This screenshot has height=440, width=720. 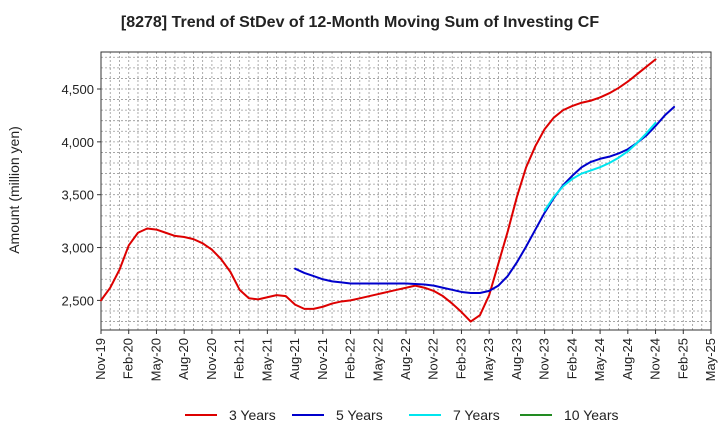 I want to click on legend-label: 5 Years, so click(x=359, y=415).